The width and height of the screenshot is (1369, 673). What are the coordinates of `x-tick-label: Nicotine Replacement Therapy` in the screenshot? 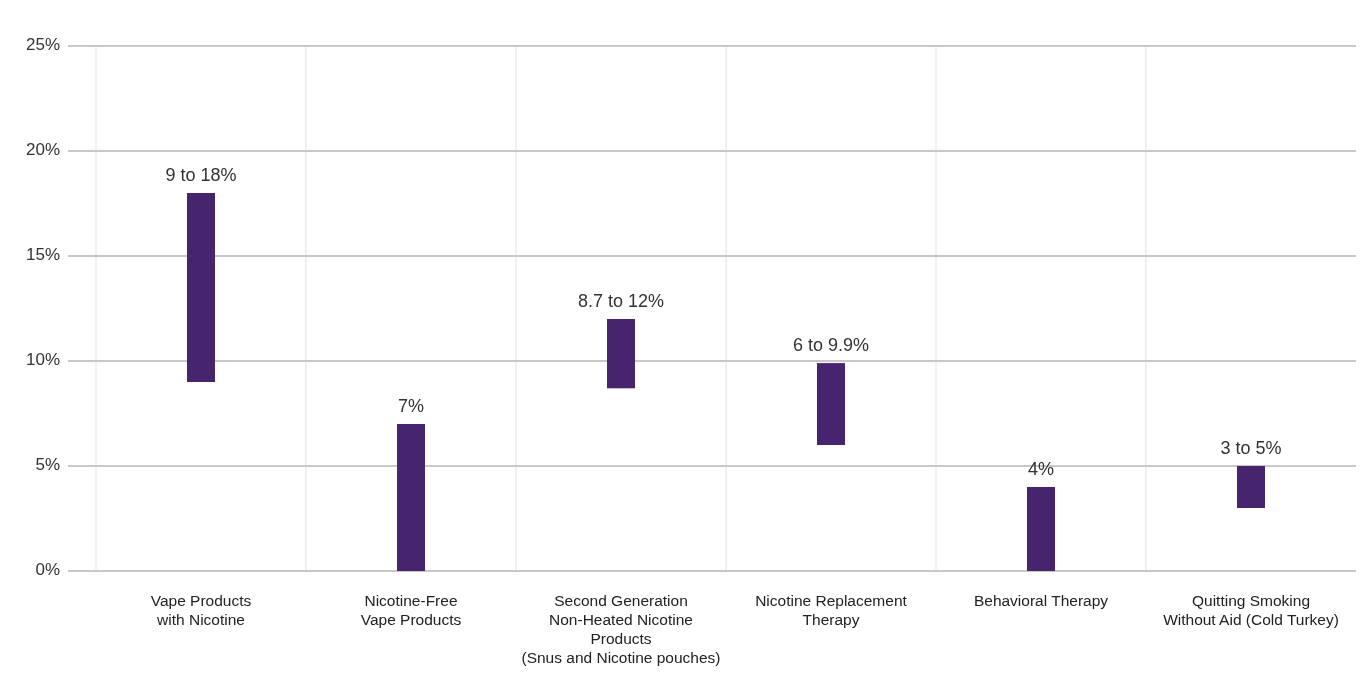 It's located at (831, 610).